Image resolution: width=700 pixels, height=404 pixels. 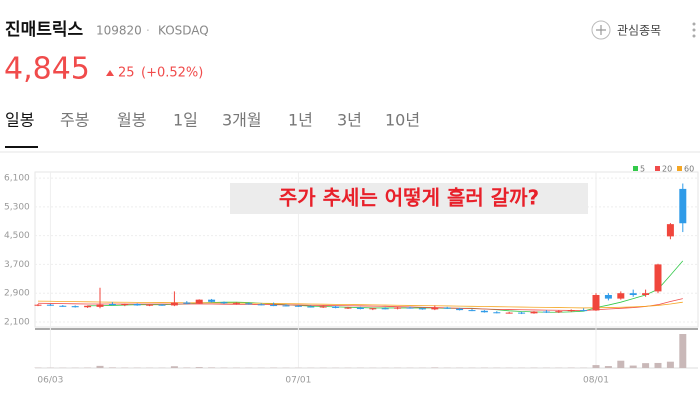 What do you see at coordinates (694, 30) in the screenshot?
I see `more-menu` at bounding box center [694, 30].